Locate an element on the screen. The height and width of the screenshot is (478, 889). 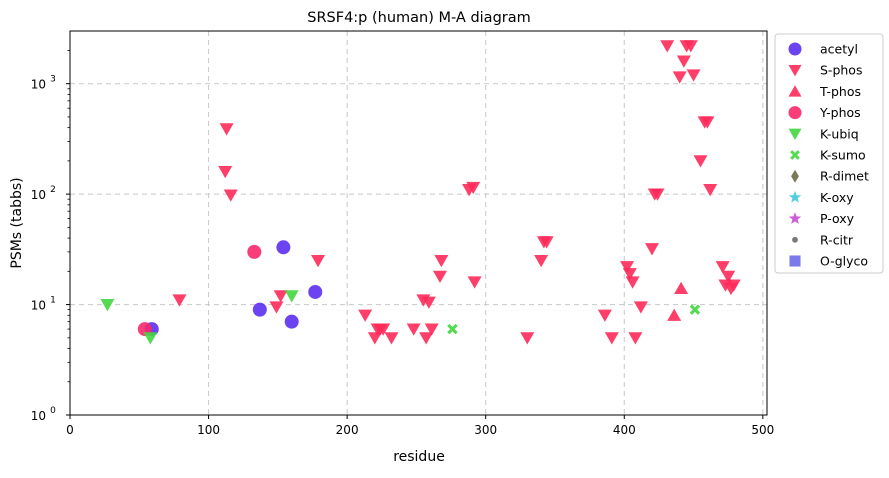
legend-label-p-oxy: P-oxy is located at coordinates (837, 218).